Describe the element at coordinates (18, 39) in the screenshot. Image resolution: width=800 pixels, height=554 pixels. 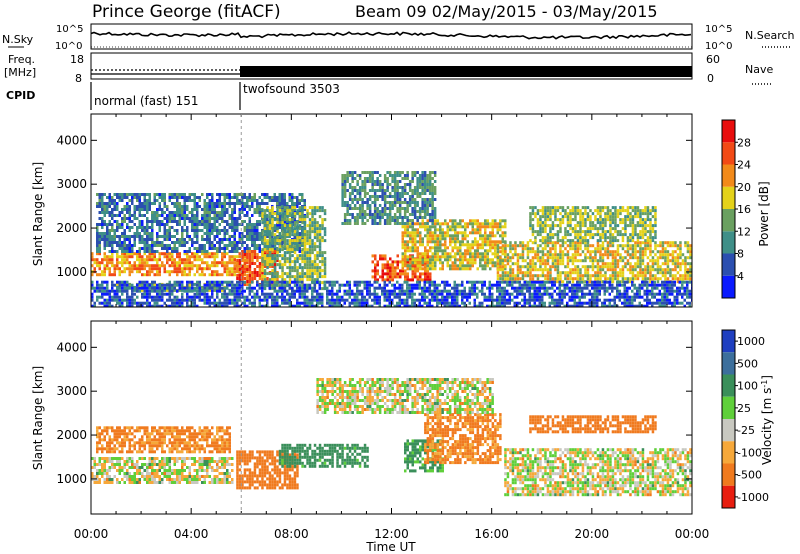
I see `nsky-label: N.Sky` at that location.